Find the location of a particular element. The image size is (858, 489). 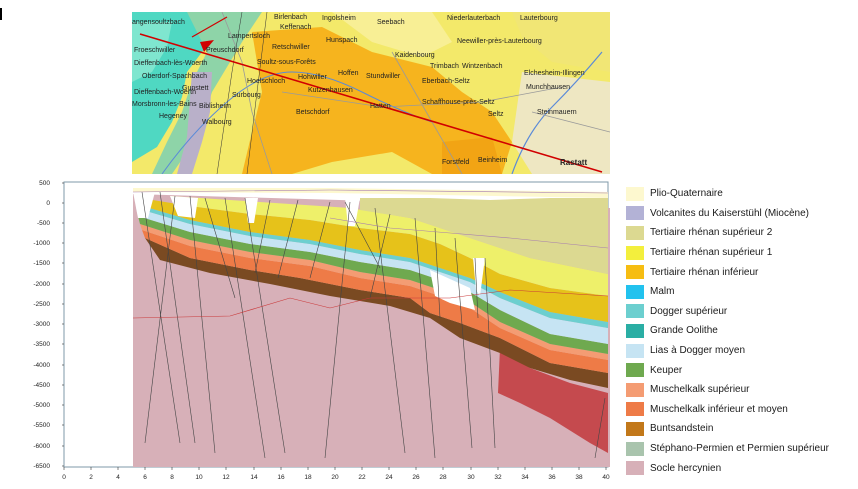

x-tick-label: 38 is located at coordinates (579, 477).